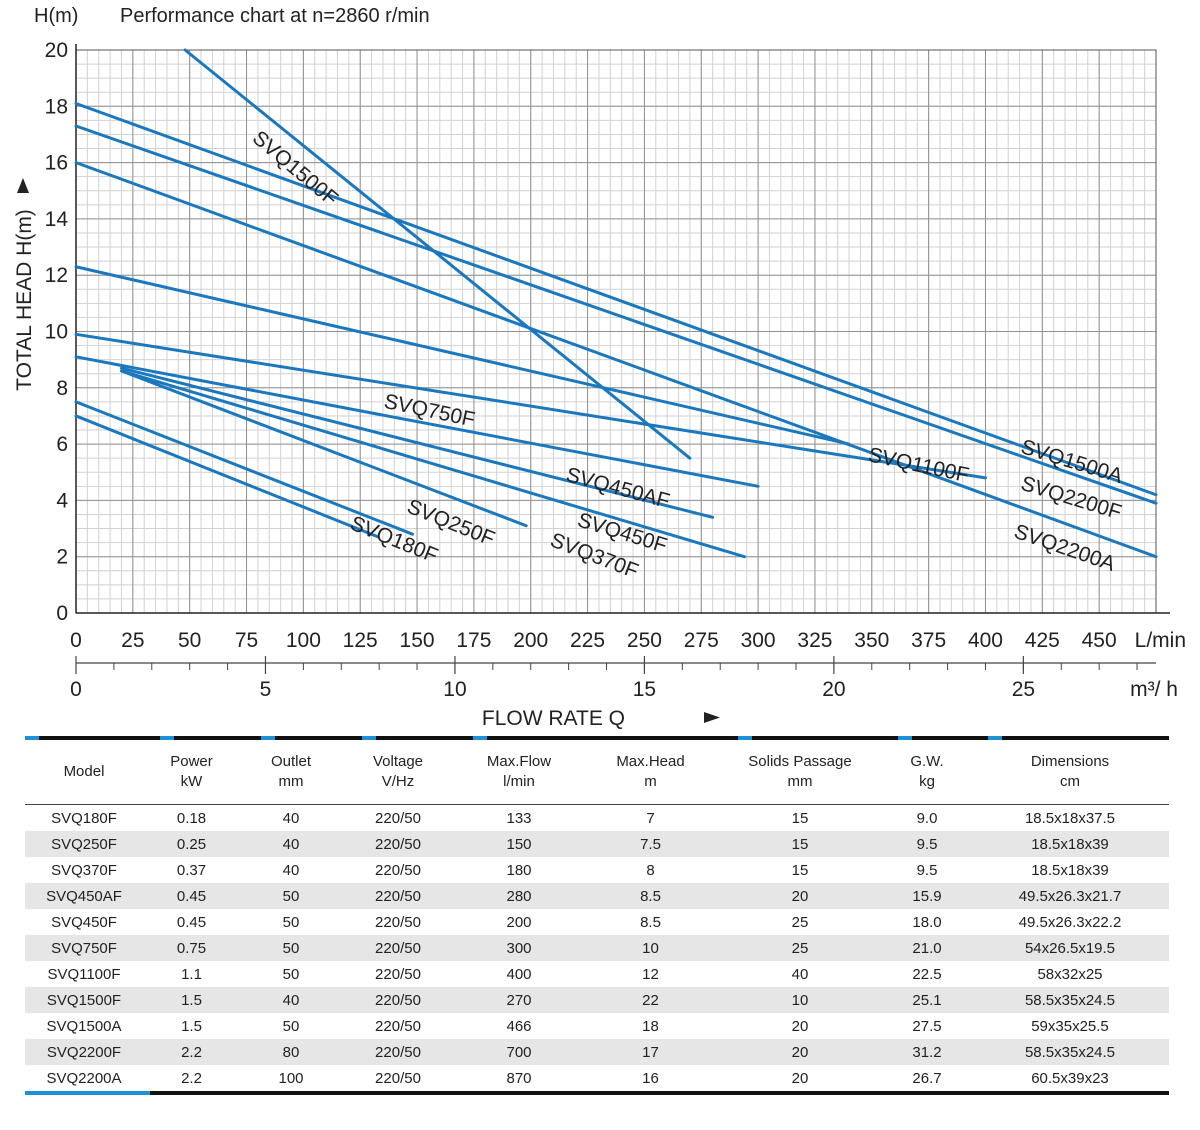 The height and width of the screenshot is (1130, 1200). What do you see at coordinates (519, 948) in the screenshot?
I see `table-cell: 300` at bounding box center [519, 948].